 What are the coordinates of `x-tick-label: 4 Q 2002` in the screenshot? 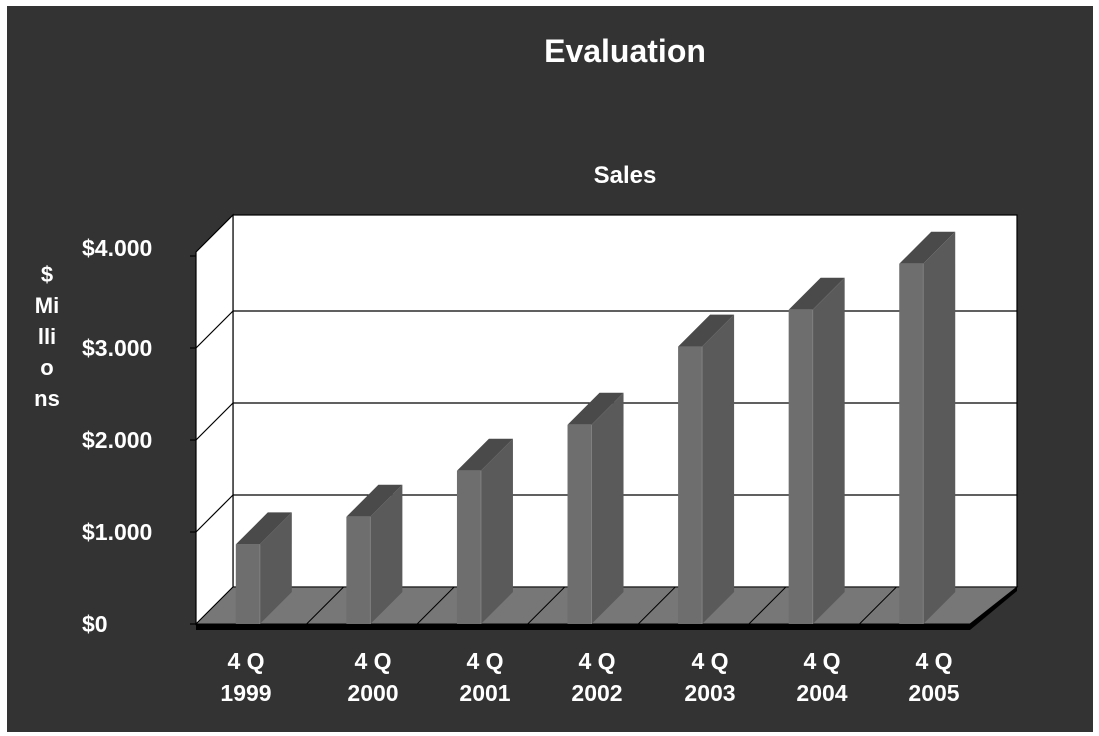 It's located at (596, 677).